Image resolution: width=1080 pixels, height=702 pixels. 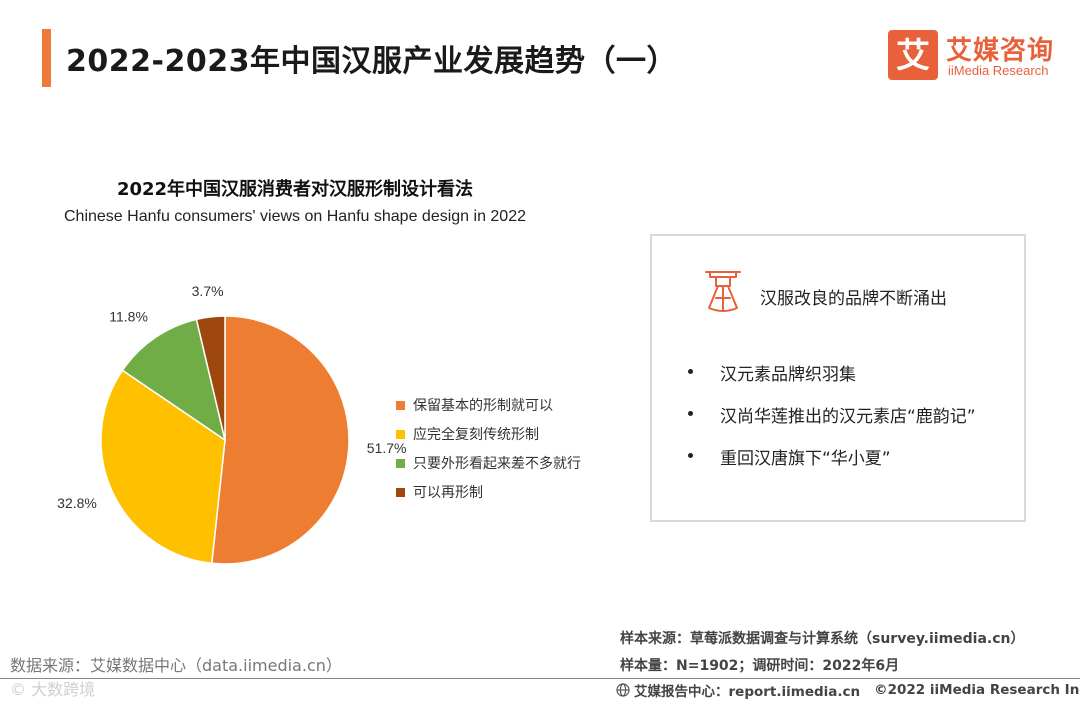 I want to click on data-source: 数据来源：艾媒数据中心（data.iimedia.cn）, so click(x=176, y=665).